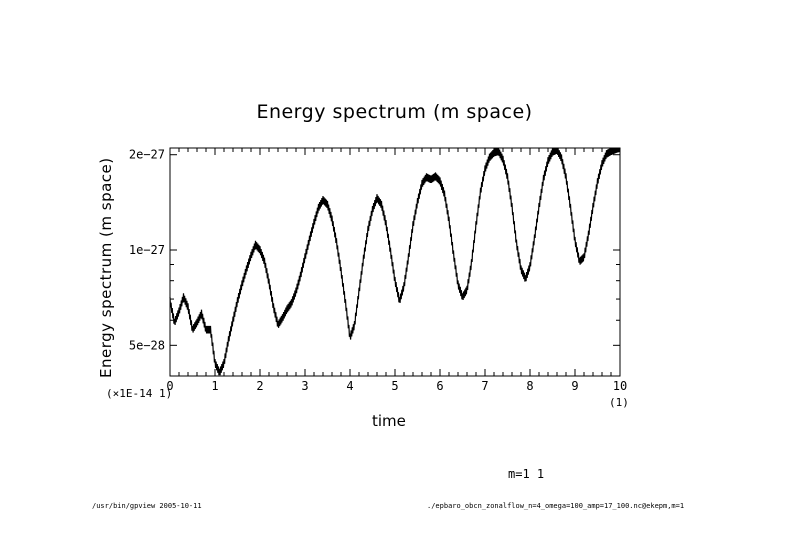  I want to click on x-tick-label: 1, so click(214, 386).